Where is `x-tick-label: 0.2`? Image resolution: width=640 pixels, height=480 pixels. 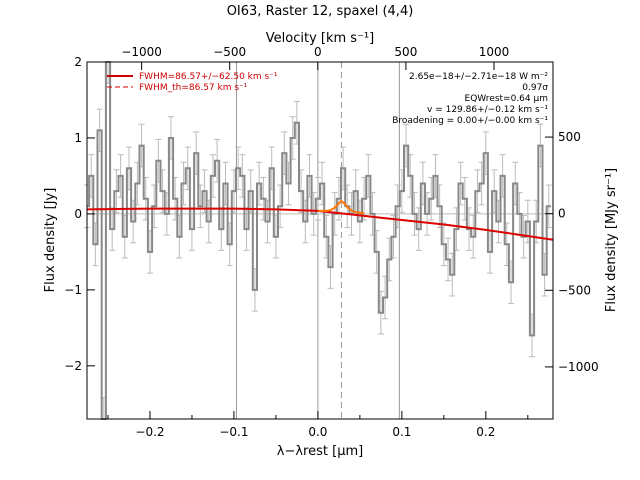
x-tick-label: 0.2 is located at coordinates (485, 432).